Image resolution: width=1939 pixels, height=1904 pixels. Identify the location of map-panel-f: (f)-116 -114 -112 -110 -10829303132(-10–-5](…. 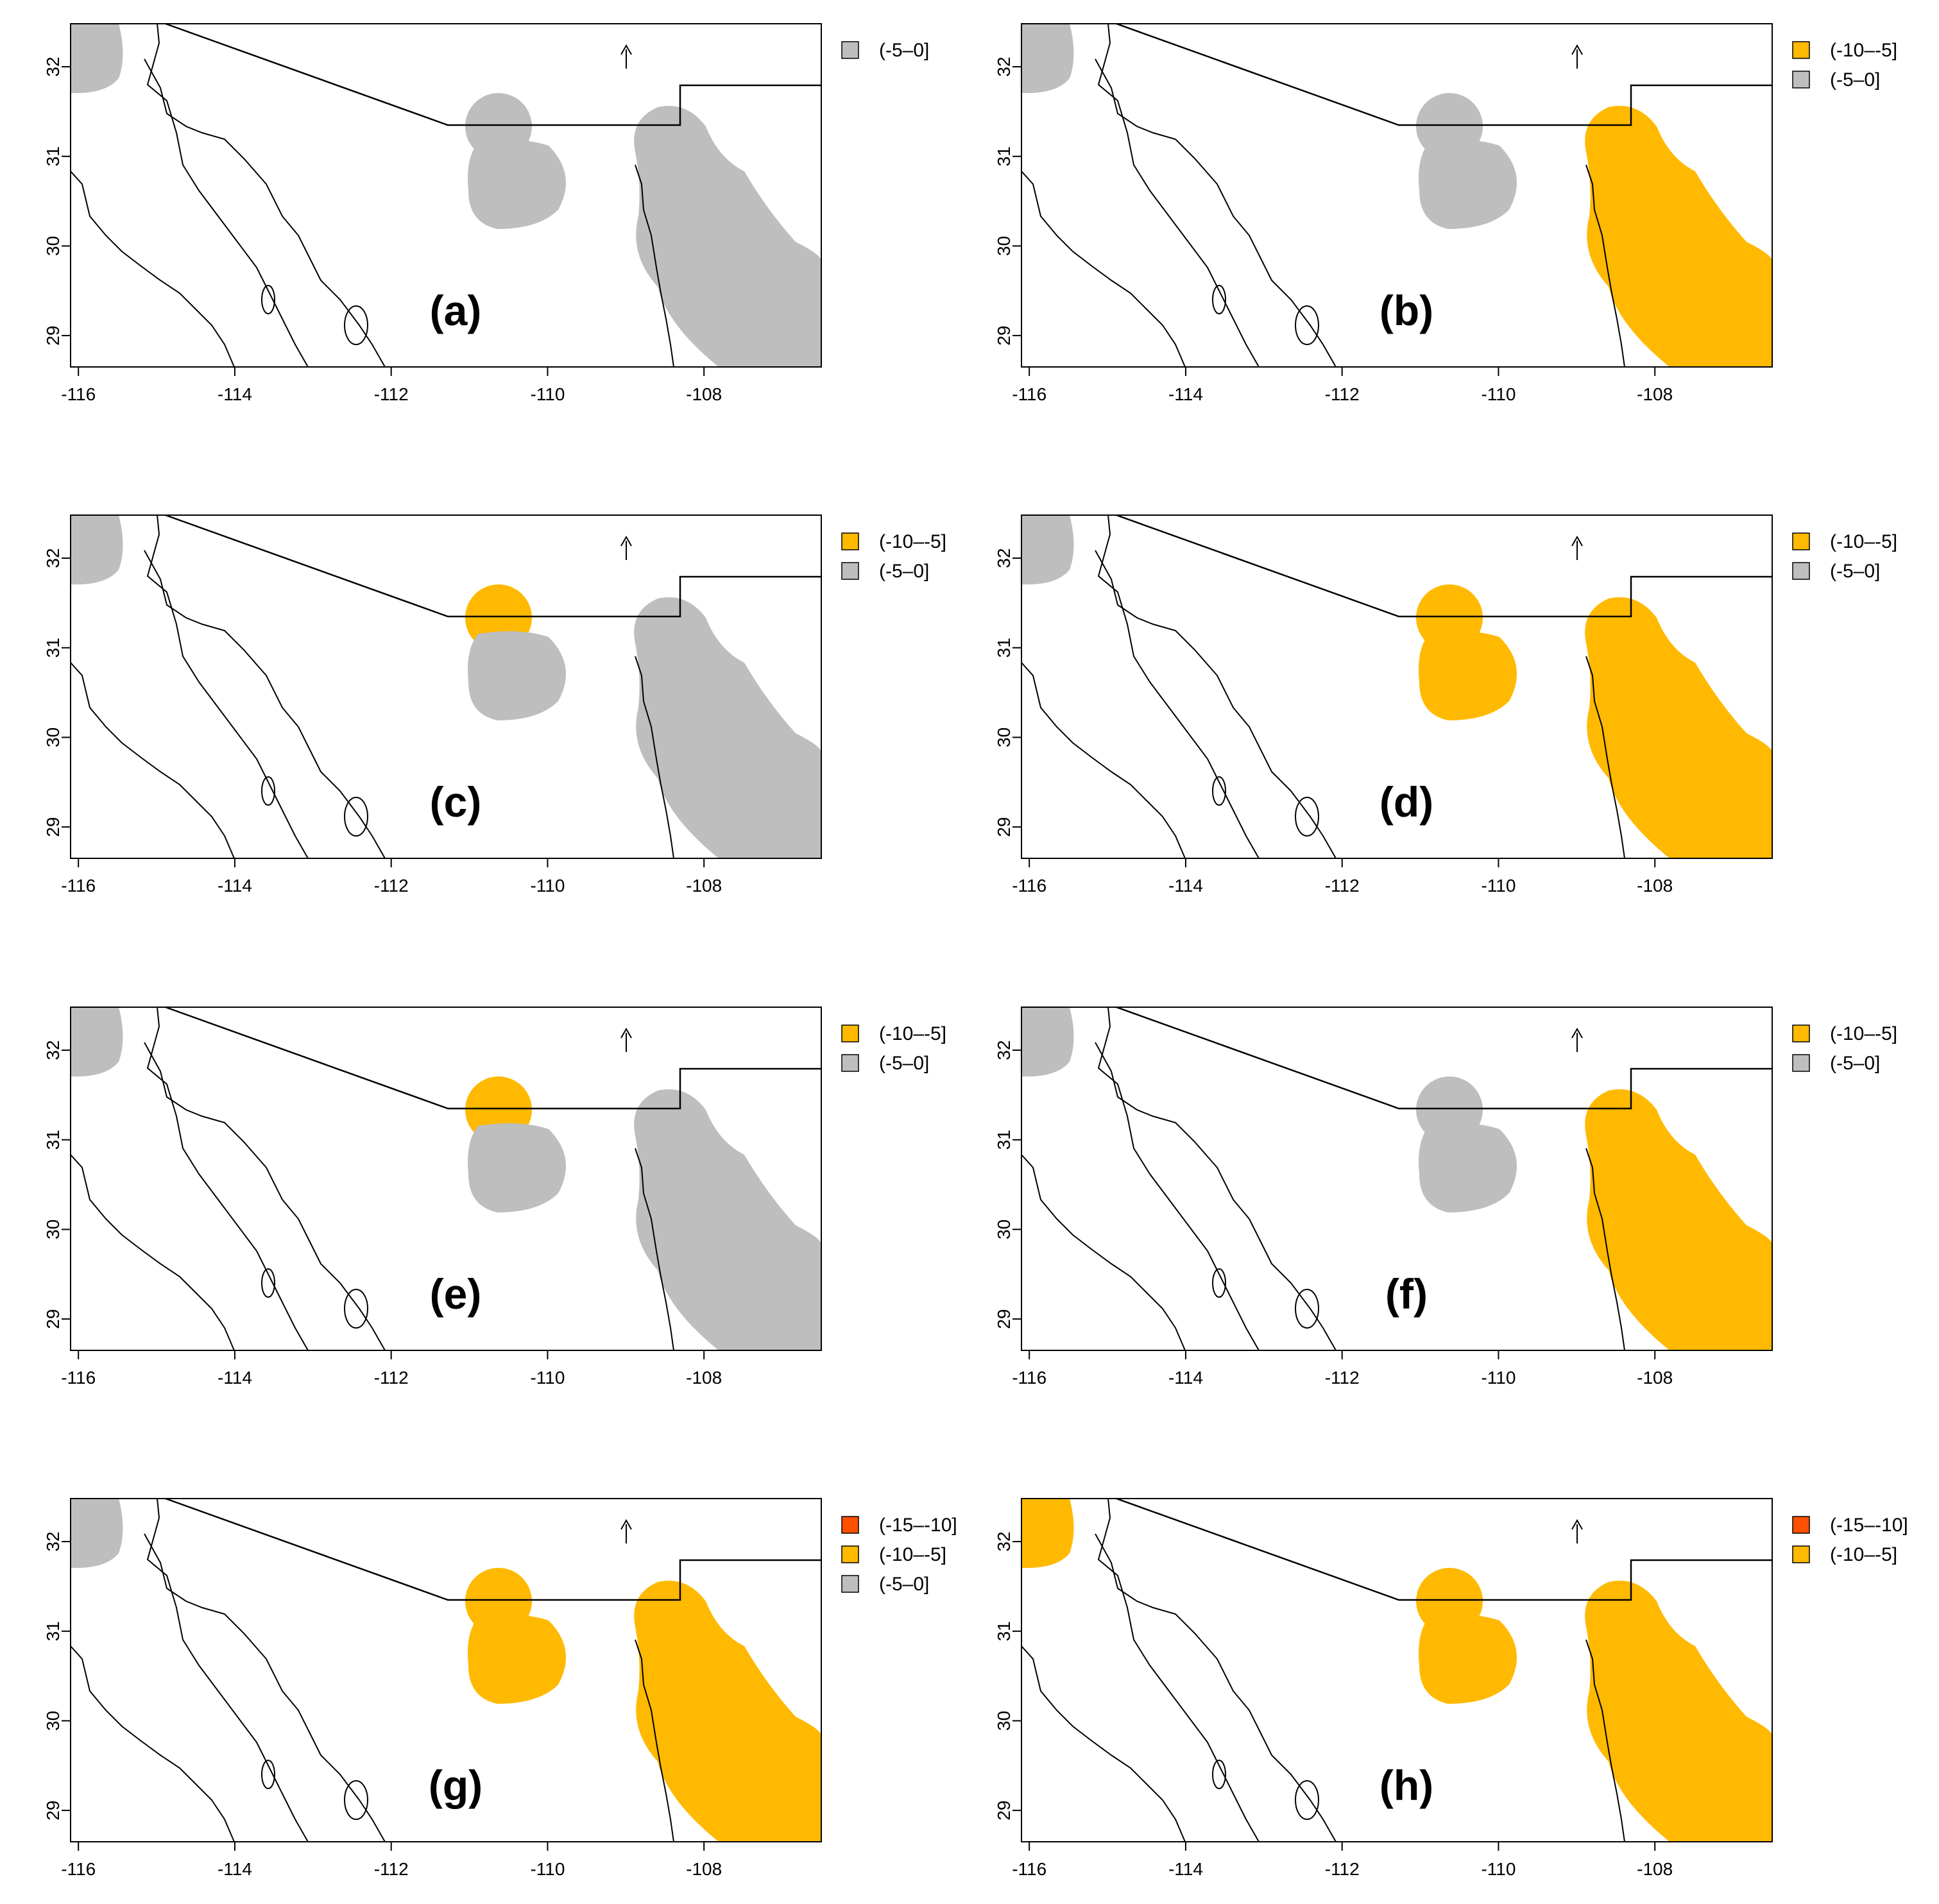
(1445, 1197).